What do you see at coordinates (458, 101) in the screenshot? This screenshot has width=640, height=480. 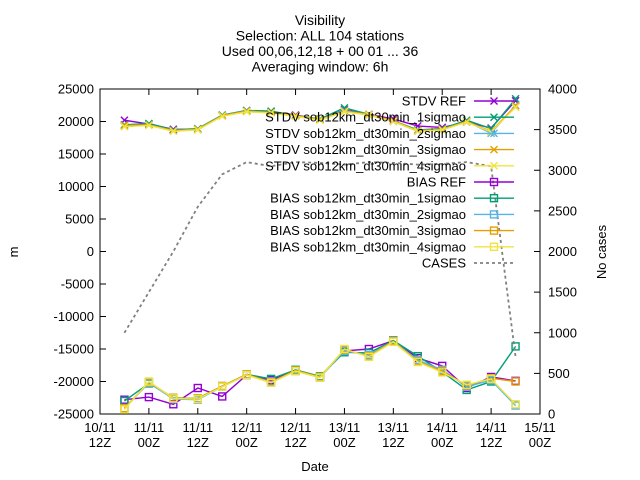 I see `legend-entry: STDV REF` at bounding box center [458, 101].